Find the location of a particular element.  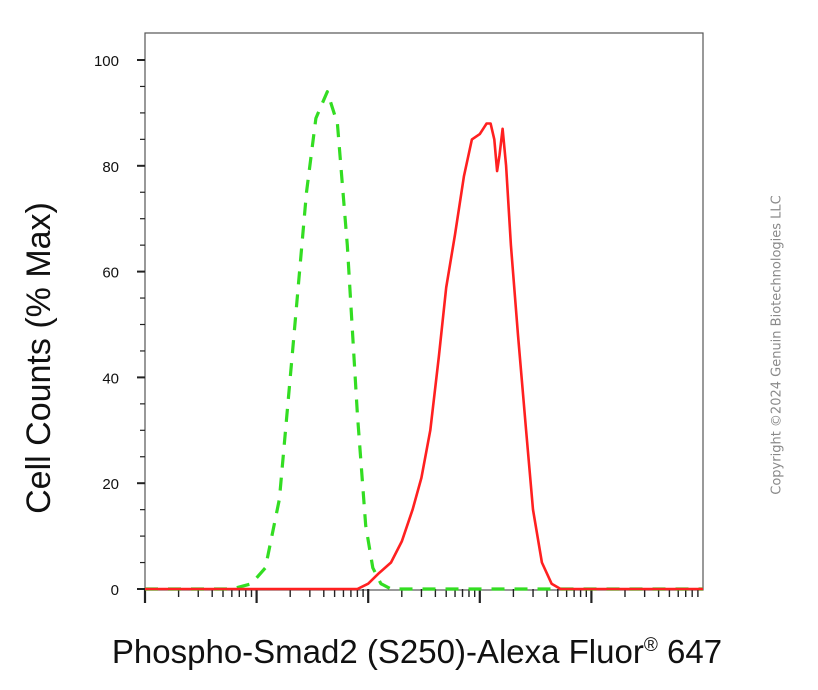

x-axis is located at coordinates (421, 596).